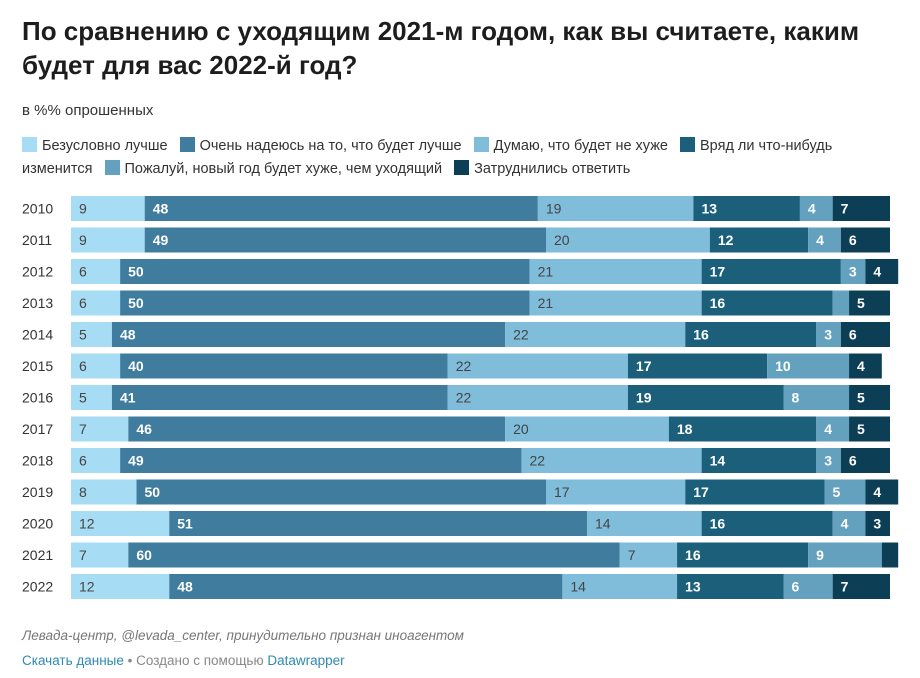 Image resolution: width=920 pixels, height=678 pixels. I want to click on data-label: 51, so click(185, 524).